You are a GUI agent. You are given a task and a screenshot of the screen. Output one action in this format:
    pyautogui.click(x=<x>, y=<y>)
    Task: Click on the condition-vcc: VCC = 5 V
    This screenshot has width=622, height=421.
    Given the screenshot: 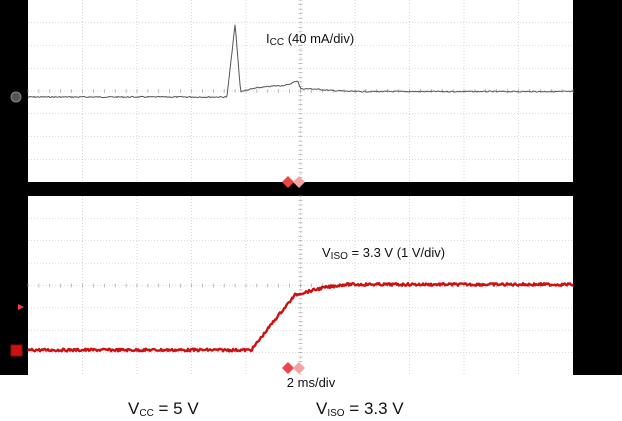 What is the action you would take?
    pyautogui.click(x=163, y=409)
    